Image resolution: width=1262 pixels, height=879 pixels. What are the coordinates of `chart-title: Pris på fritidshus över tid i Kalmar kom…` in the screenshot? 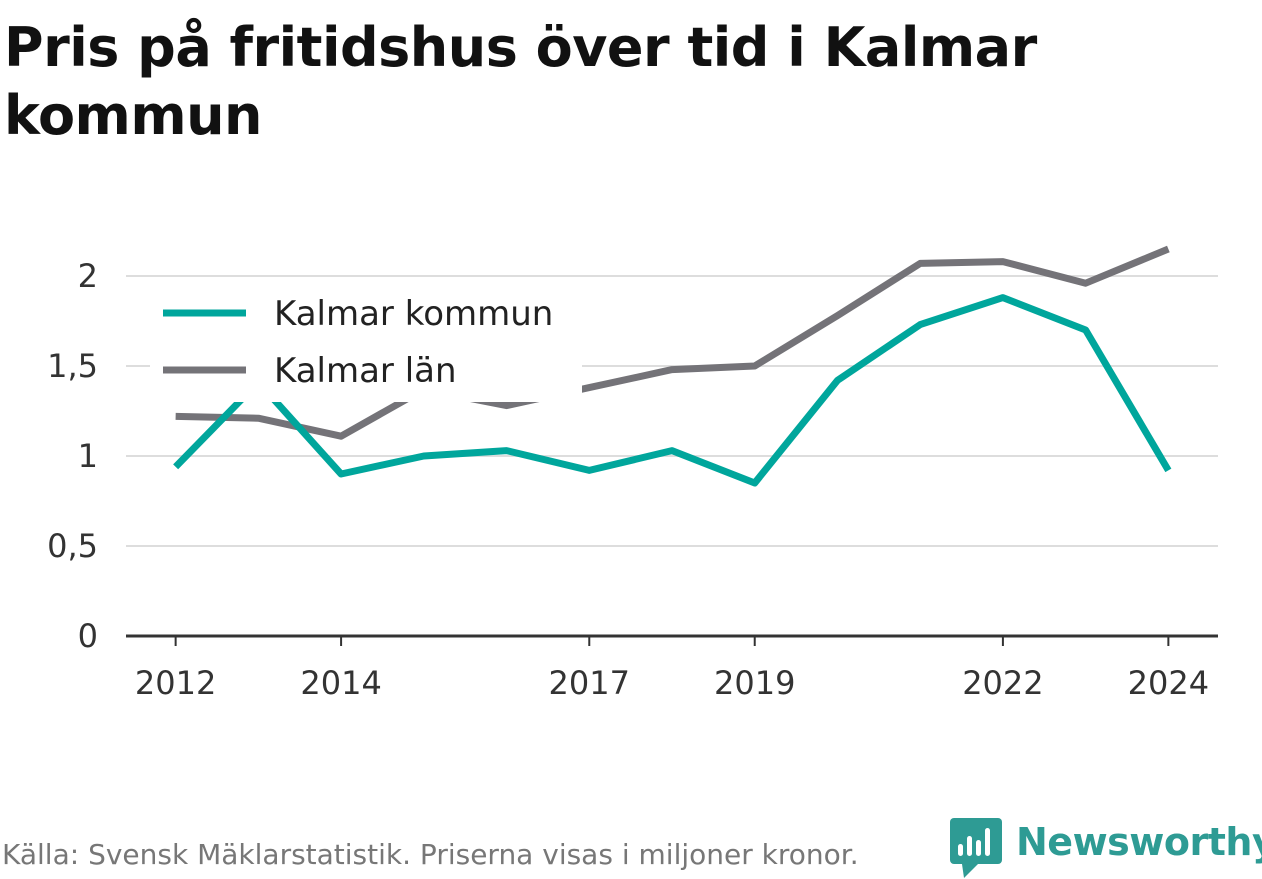 It's located at (520, 81).